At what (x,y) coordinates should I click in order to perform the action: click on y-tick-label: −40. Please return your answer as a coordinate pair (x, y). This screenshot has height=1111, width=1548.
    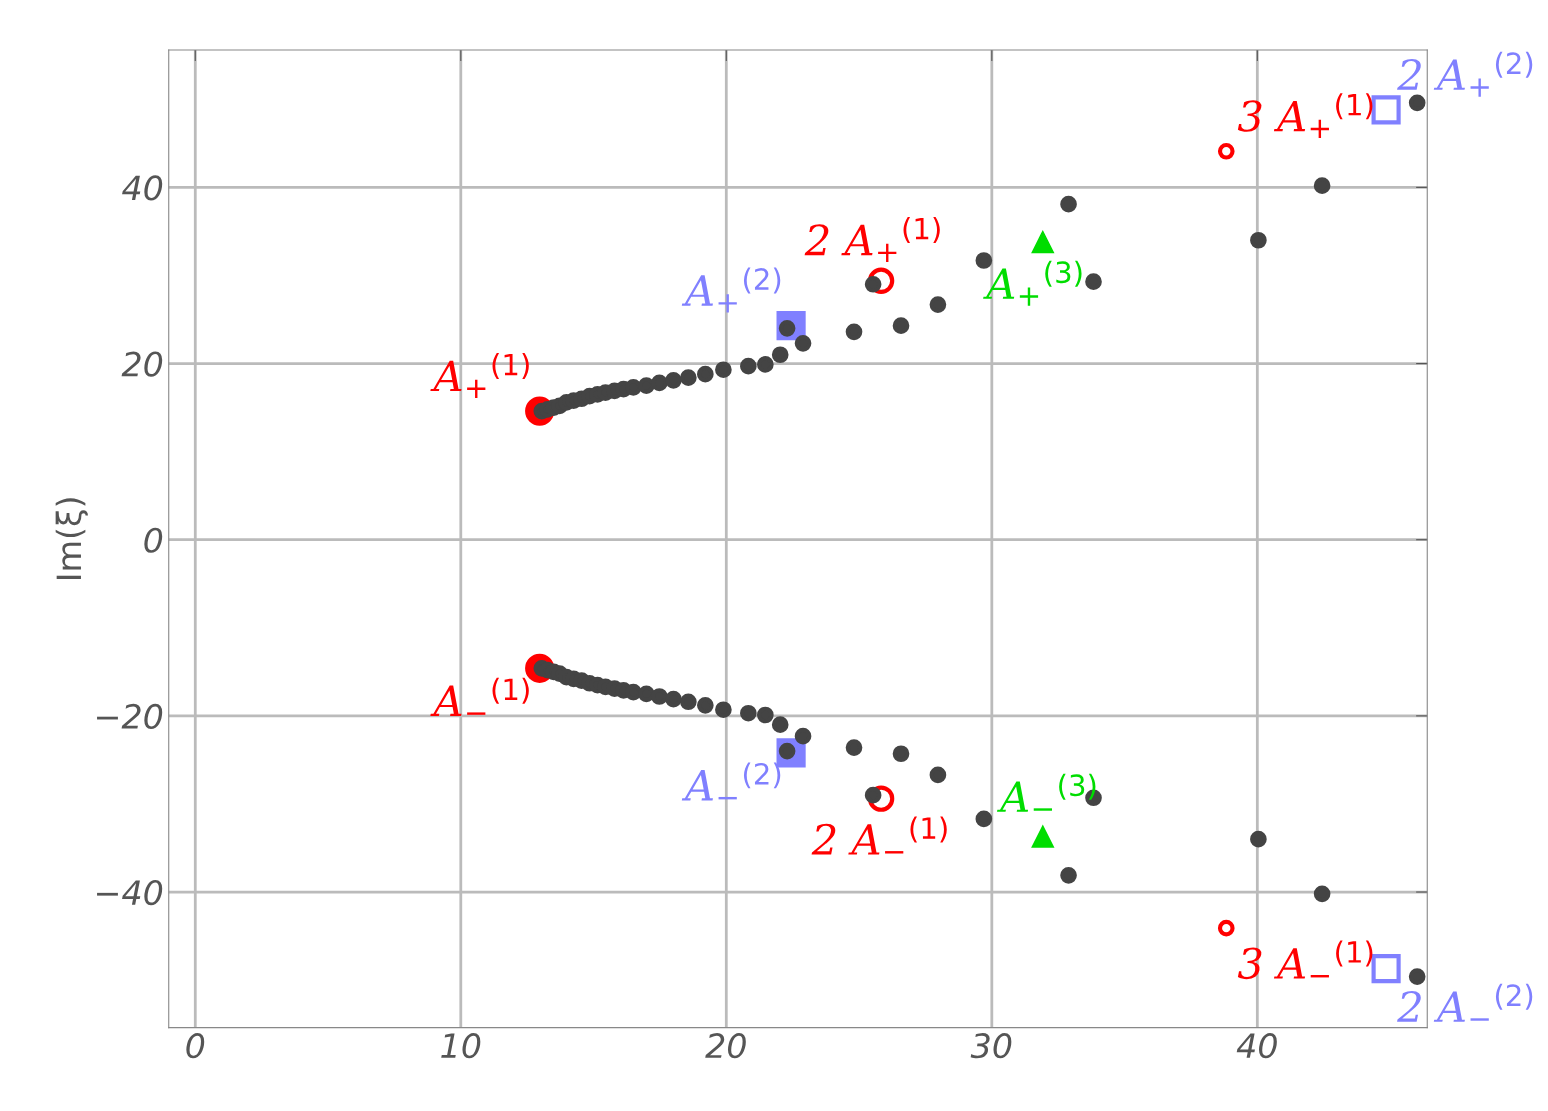
    Looking at the image, I should click on (130, 892).